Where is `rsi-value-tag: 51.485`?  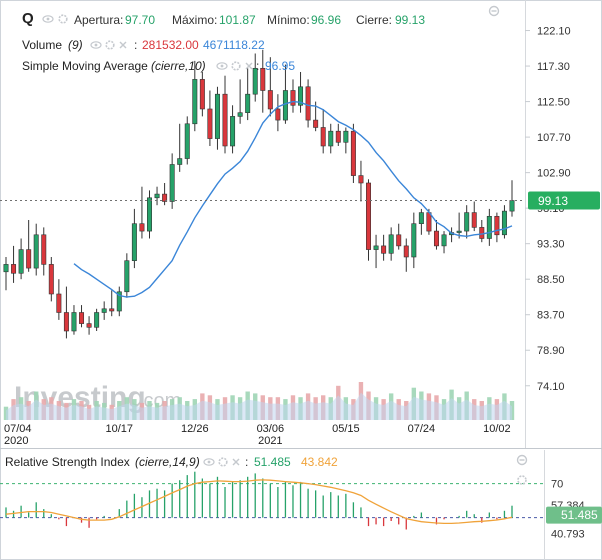 rsi-value-tag: 51.485 is located at coordinates (574, 515).